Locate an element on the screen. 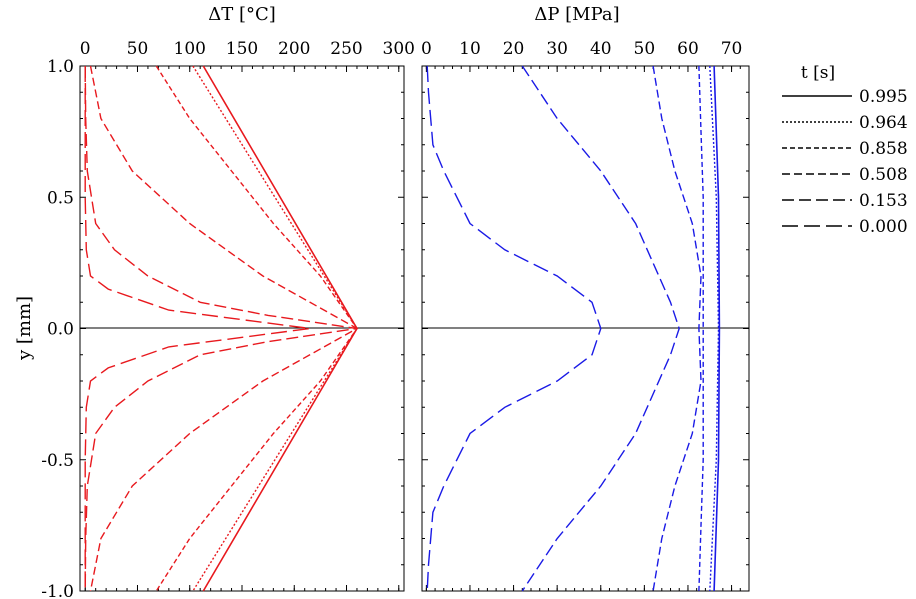  legend-label-0.964: 0.964 is located at coordinates (883, 123).